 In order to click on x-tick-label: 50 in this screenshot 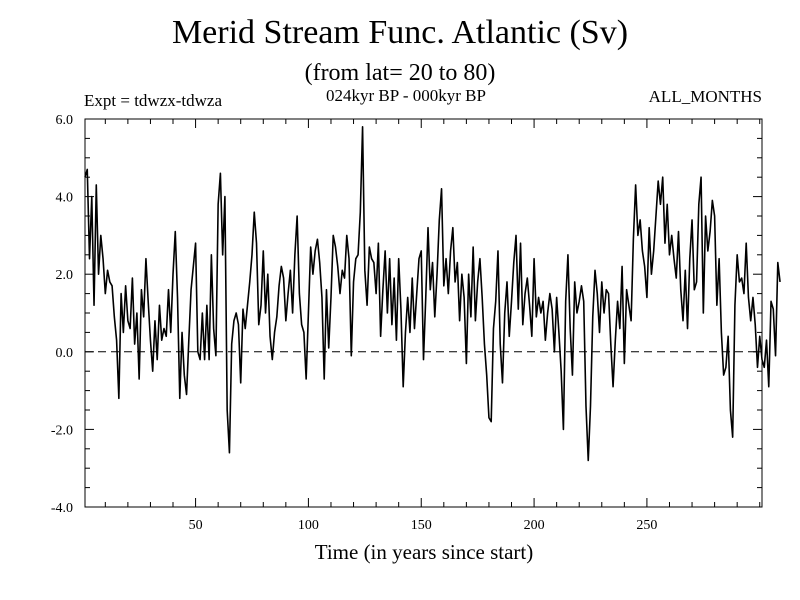, I will do `click(196, 525)`.